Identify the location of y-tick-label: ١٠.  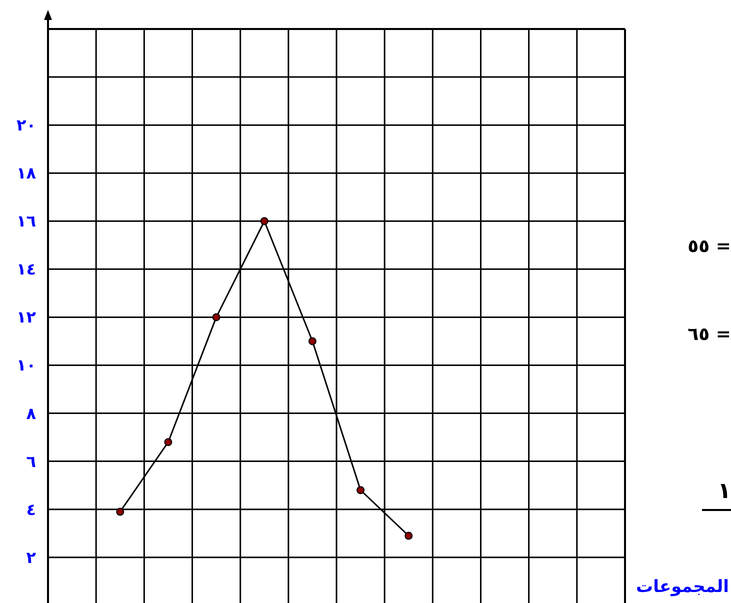
(26, 365).